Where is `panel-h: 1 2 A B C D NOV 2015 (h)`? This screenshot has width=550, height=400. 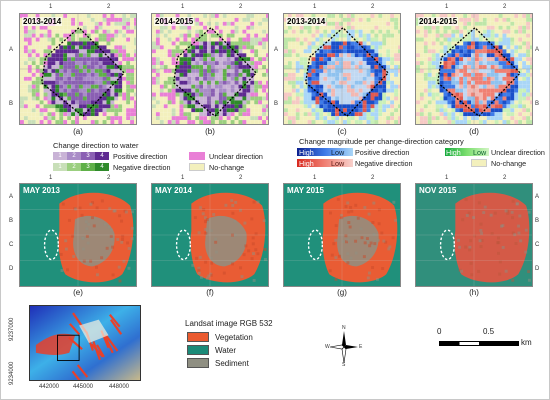
panel-h: 1 2 A B C D NOV 2015 (h) is located at coordinates (477, 236).